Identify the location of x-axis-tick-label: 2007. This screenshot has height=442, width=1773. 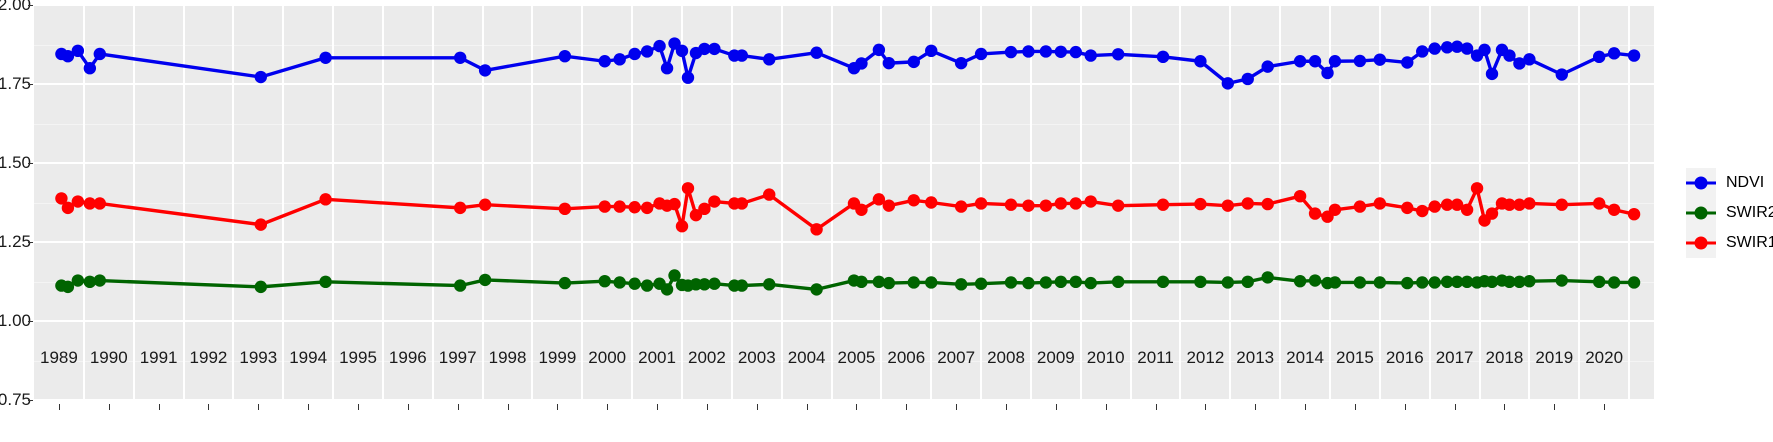
(956, 357).